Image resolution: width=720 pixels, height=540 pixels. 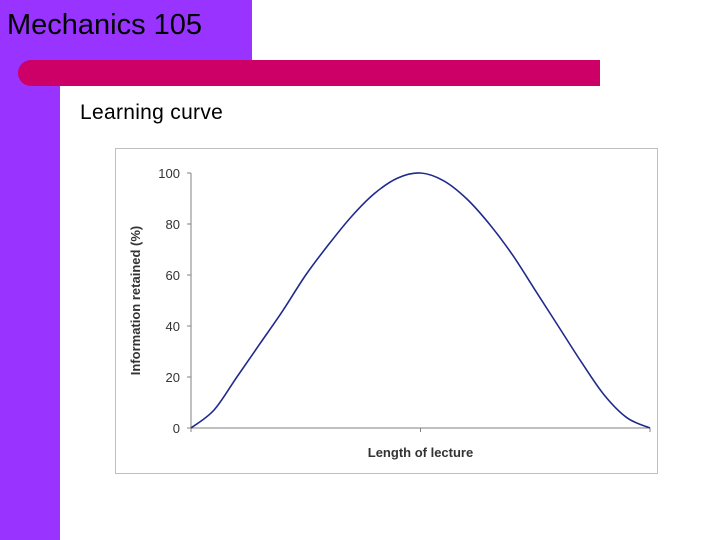 What do you see at coordinates (309, 73) in the screenshot?
I see `accent-bar` at bounding box center [309, 73].